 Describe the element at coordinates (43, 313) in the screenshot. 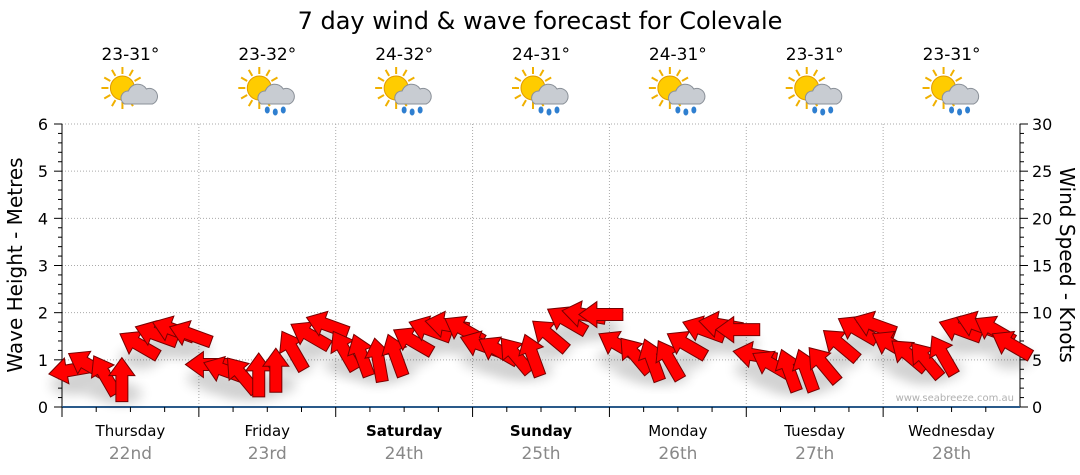

I see `y-tick-label-left: 2` at that location.